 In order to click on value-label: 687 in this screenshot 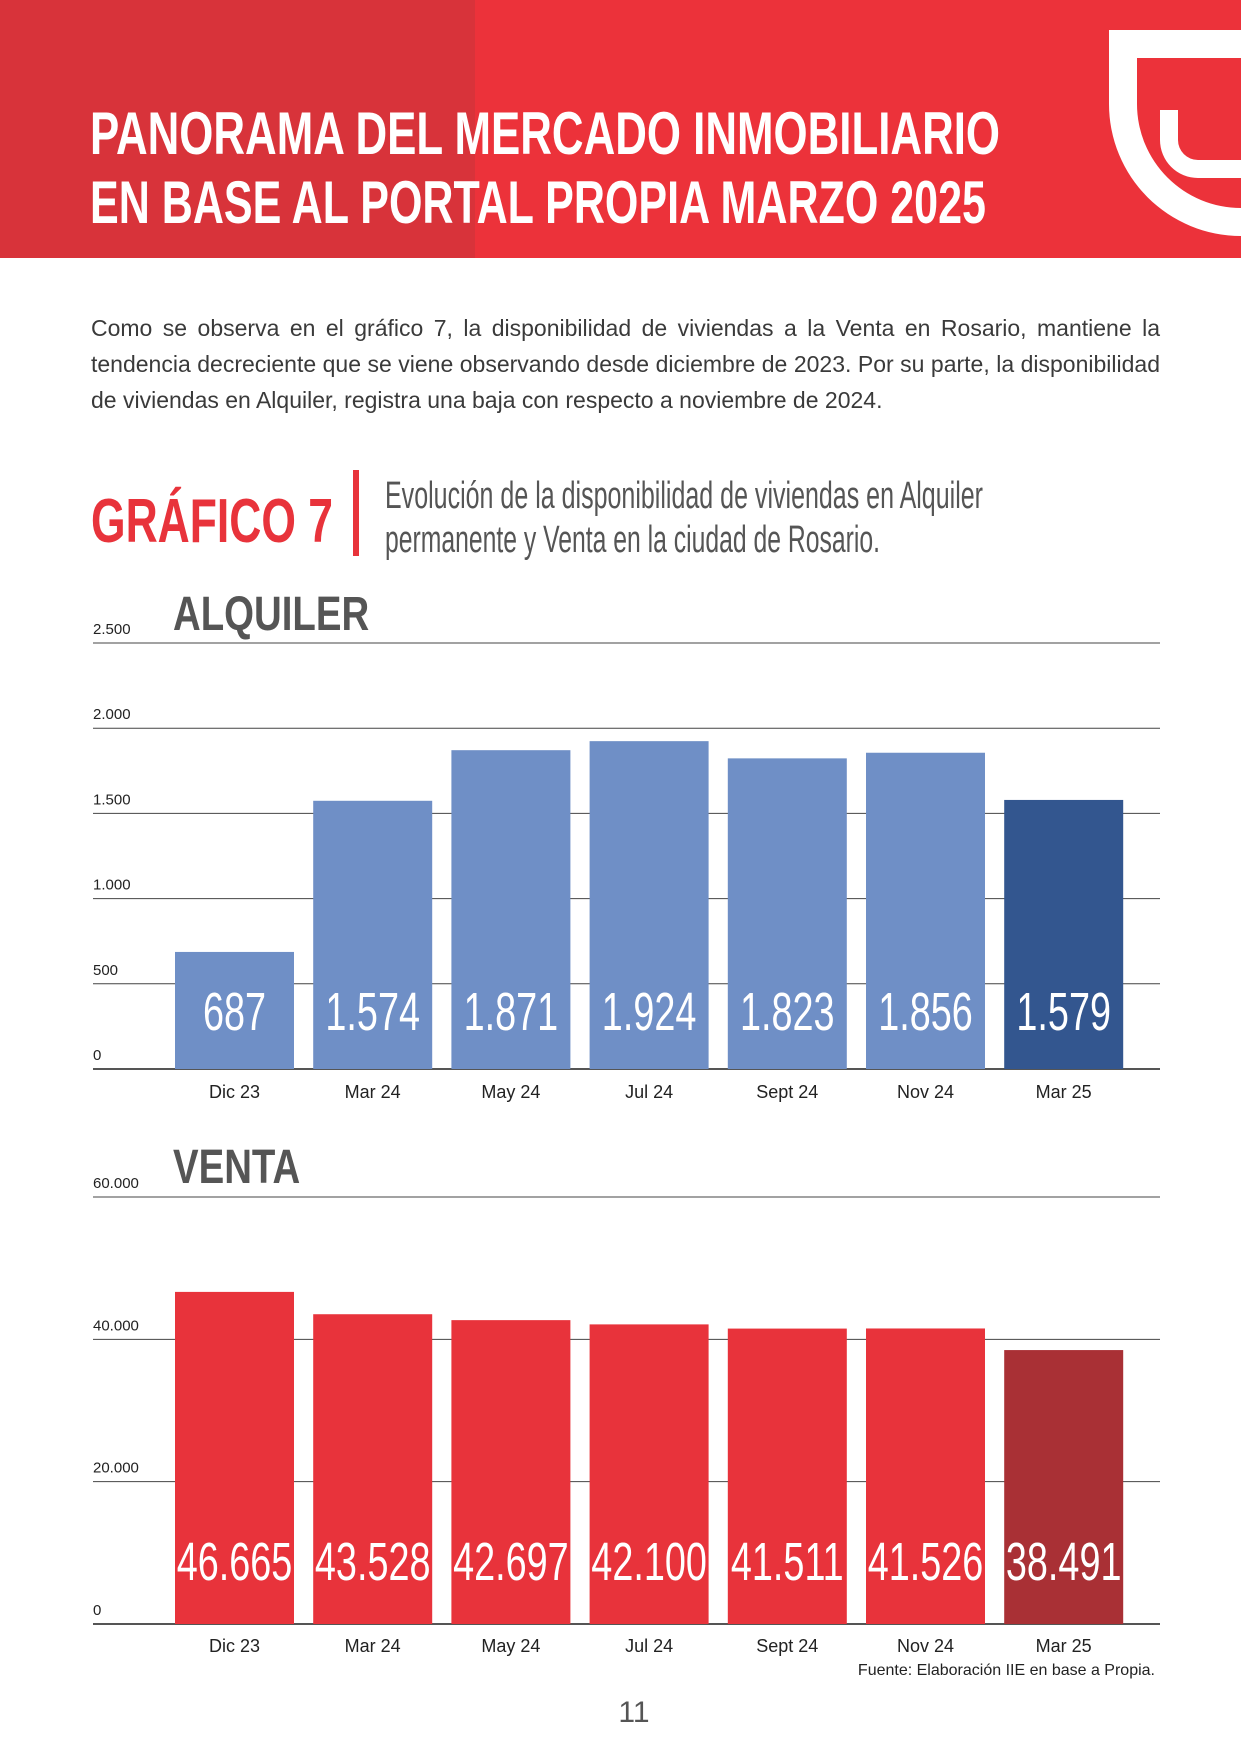, I will do `click(234, 1011)`.